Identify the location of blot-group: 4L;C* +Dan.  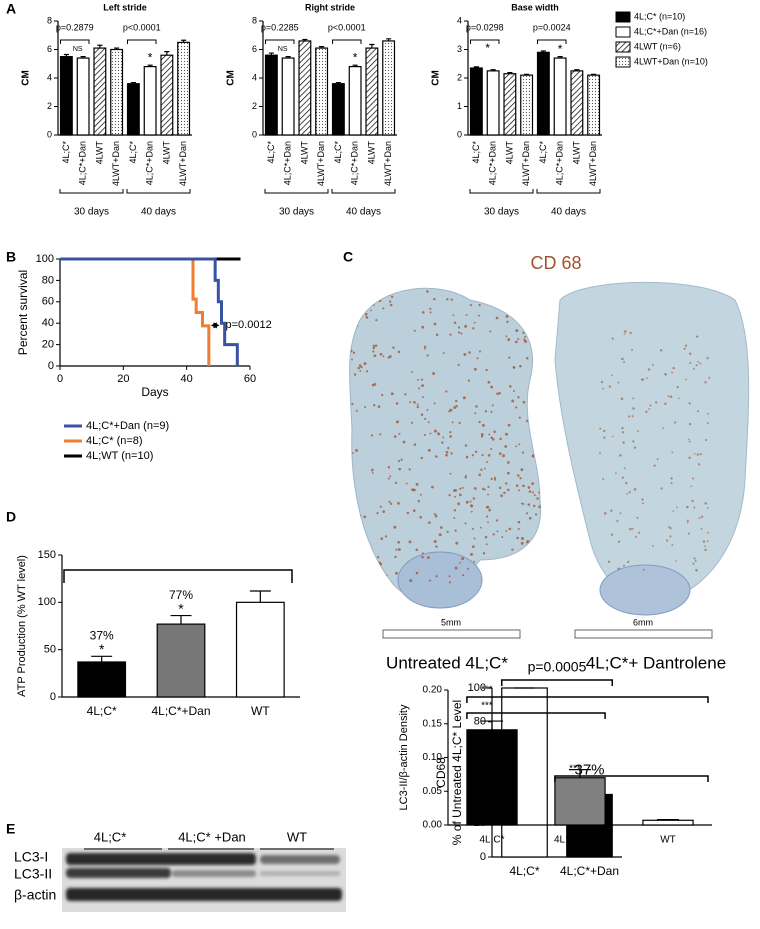
(212, 836).